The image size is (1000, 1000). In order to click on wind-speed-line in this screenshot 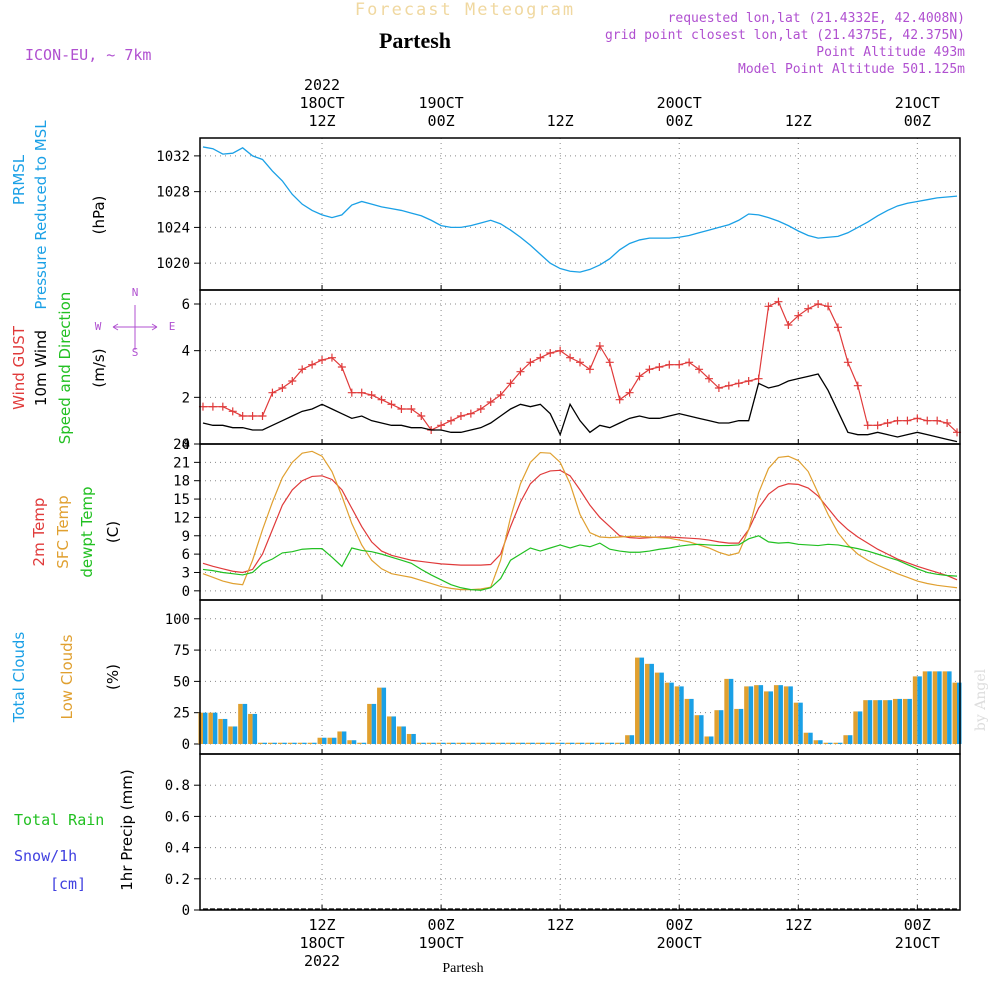, I will do `click(580, 408)`.